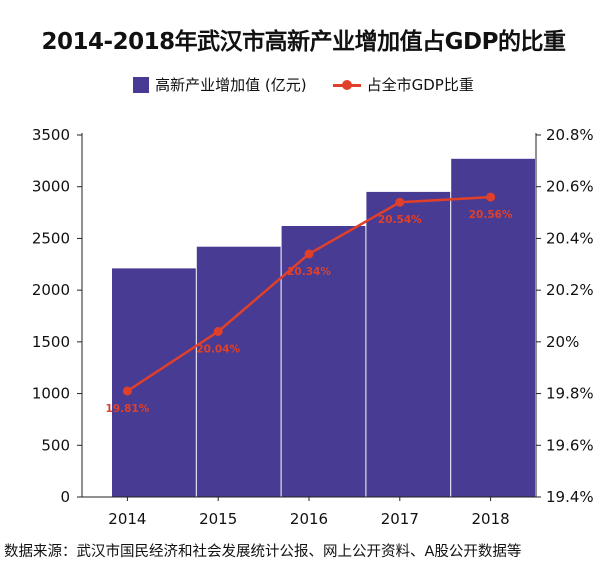  Describe the element at coordinates (562, 342) in the screenshot. I see `y-right-tick-label: 20%` at that location.